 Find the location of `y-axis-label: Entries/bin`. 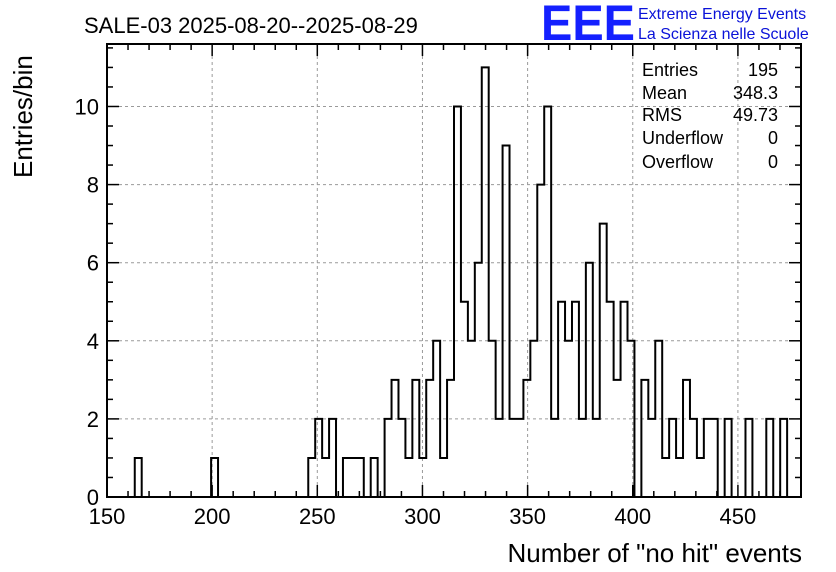

y-axis-label: Entries/bin is located at coordinates (23, 116).